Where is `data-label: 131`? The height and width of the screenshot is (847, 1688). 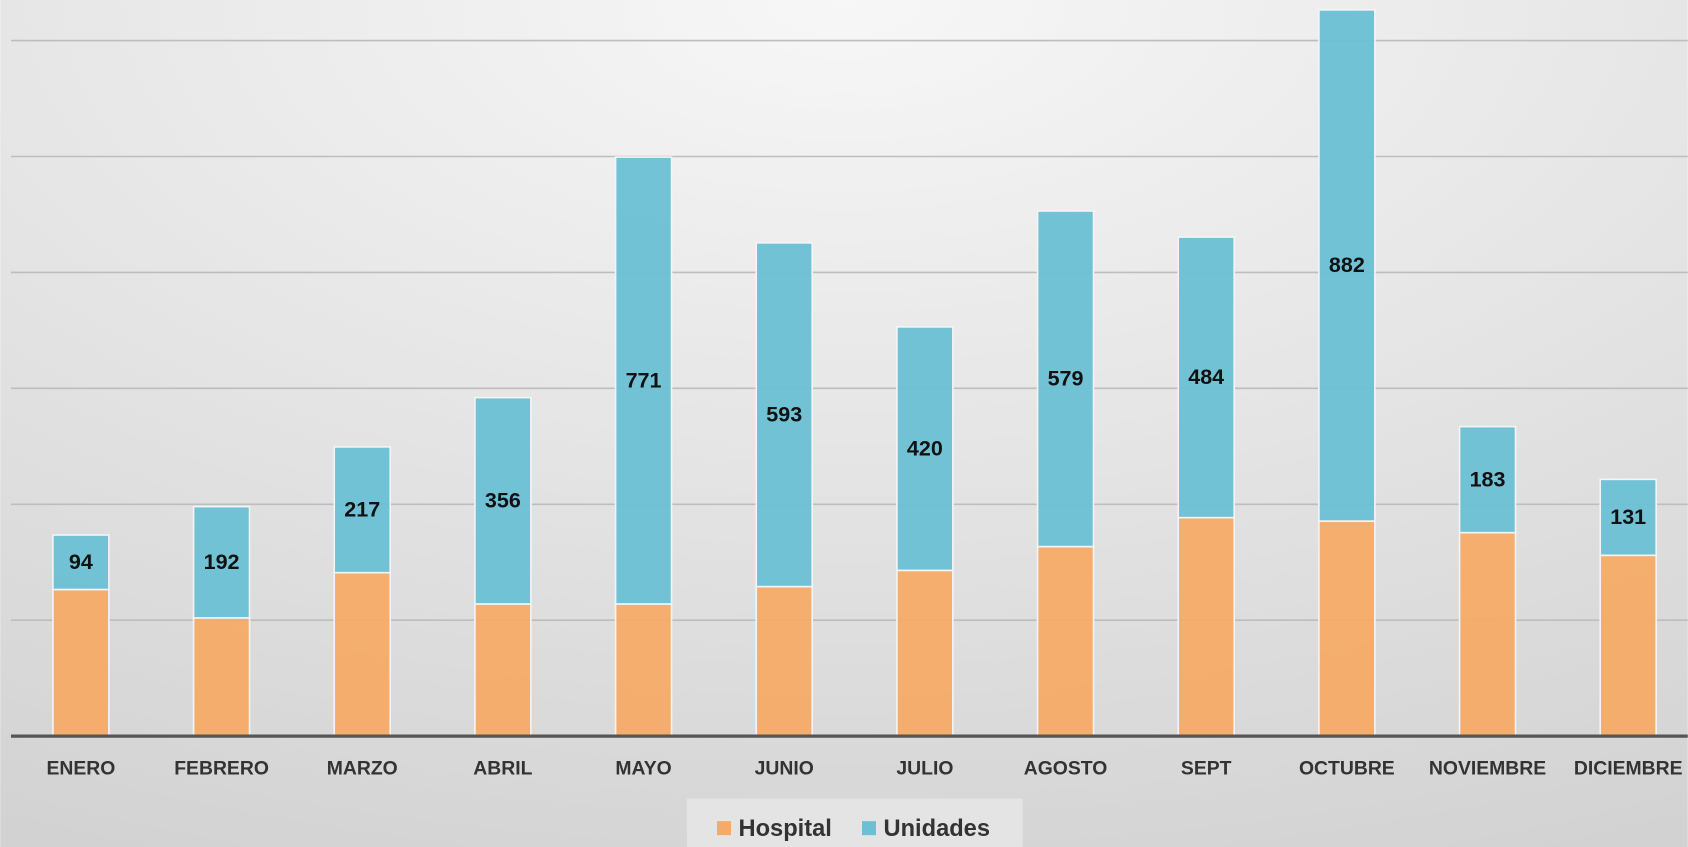
data-label: 131 is located at coordinates (1628, 517).